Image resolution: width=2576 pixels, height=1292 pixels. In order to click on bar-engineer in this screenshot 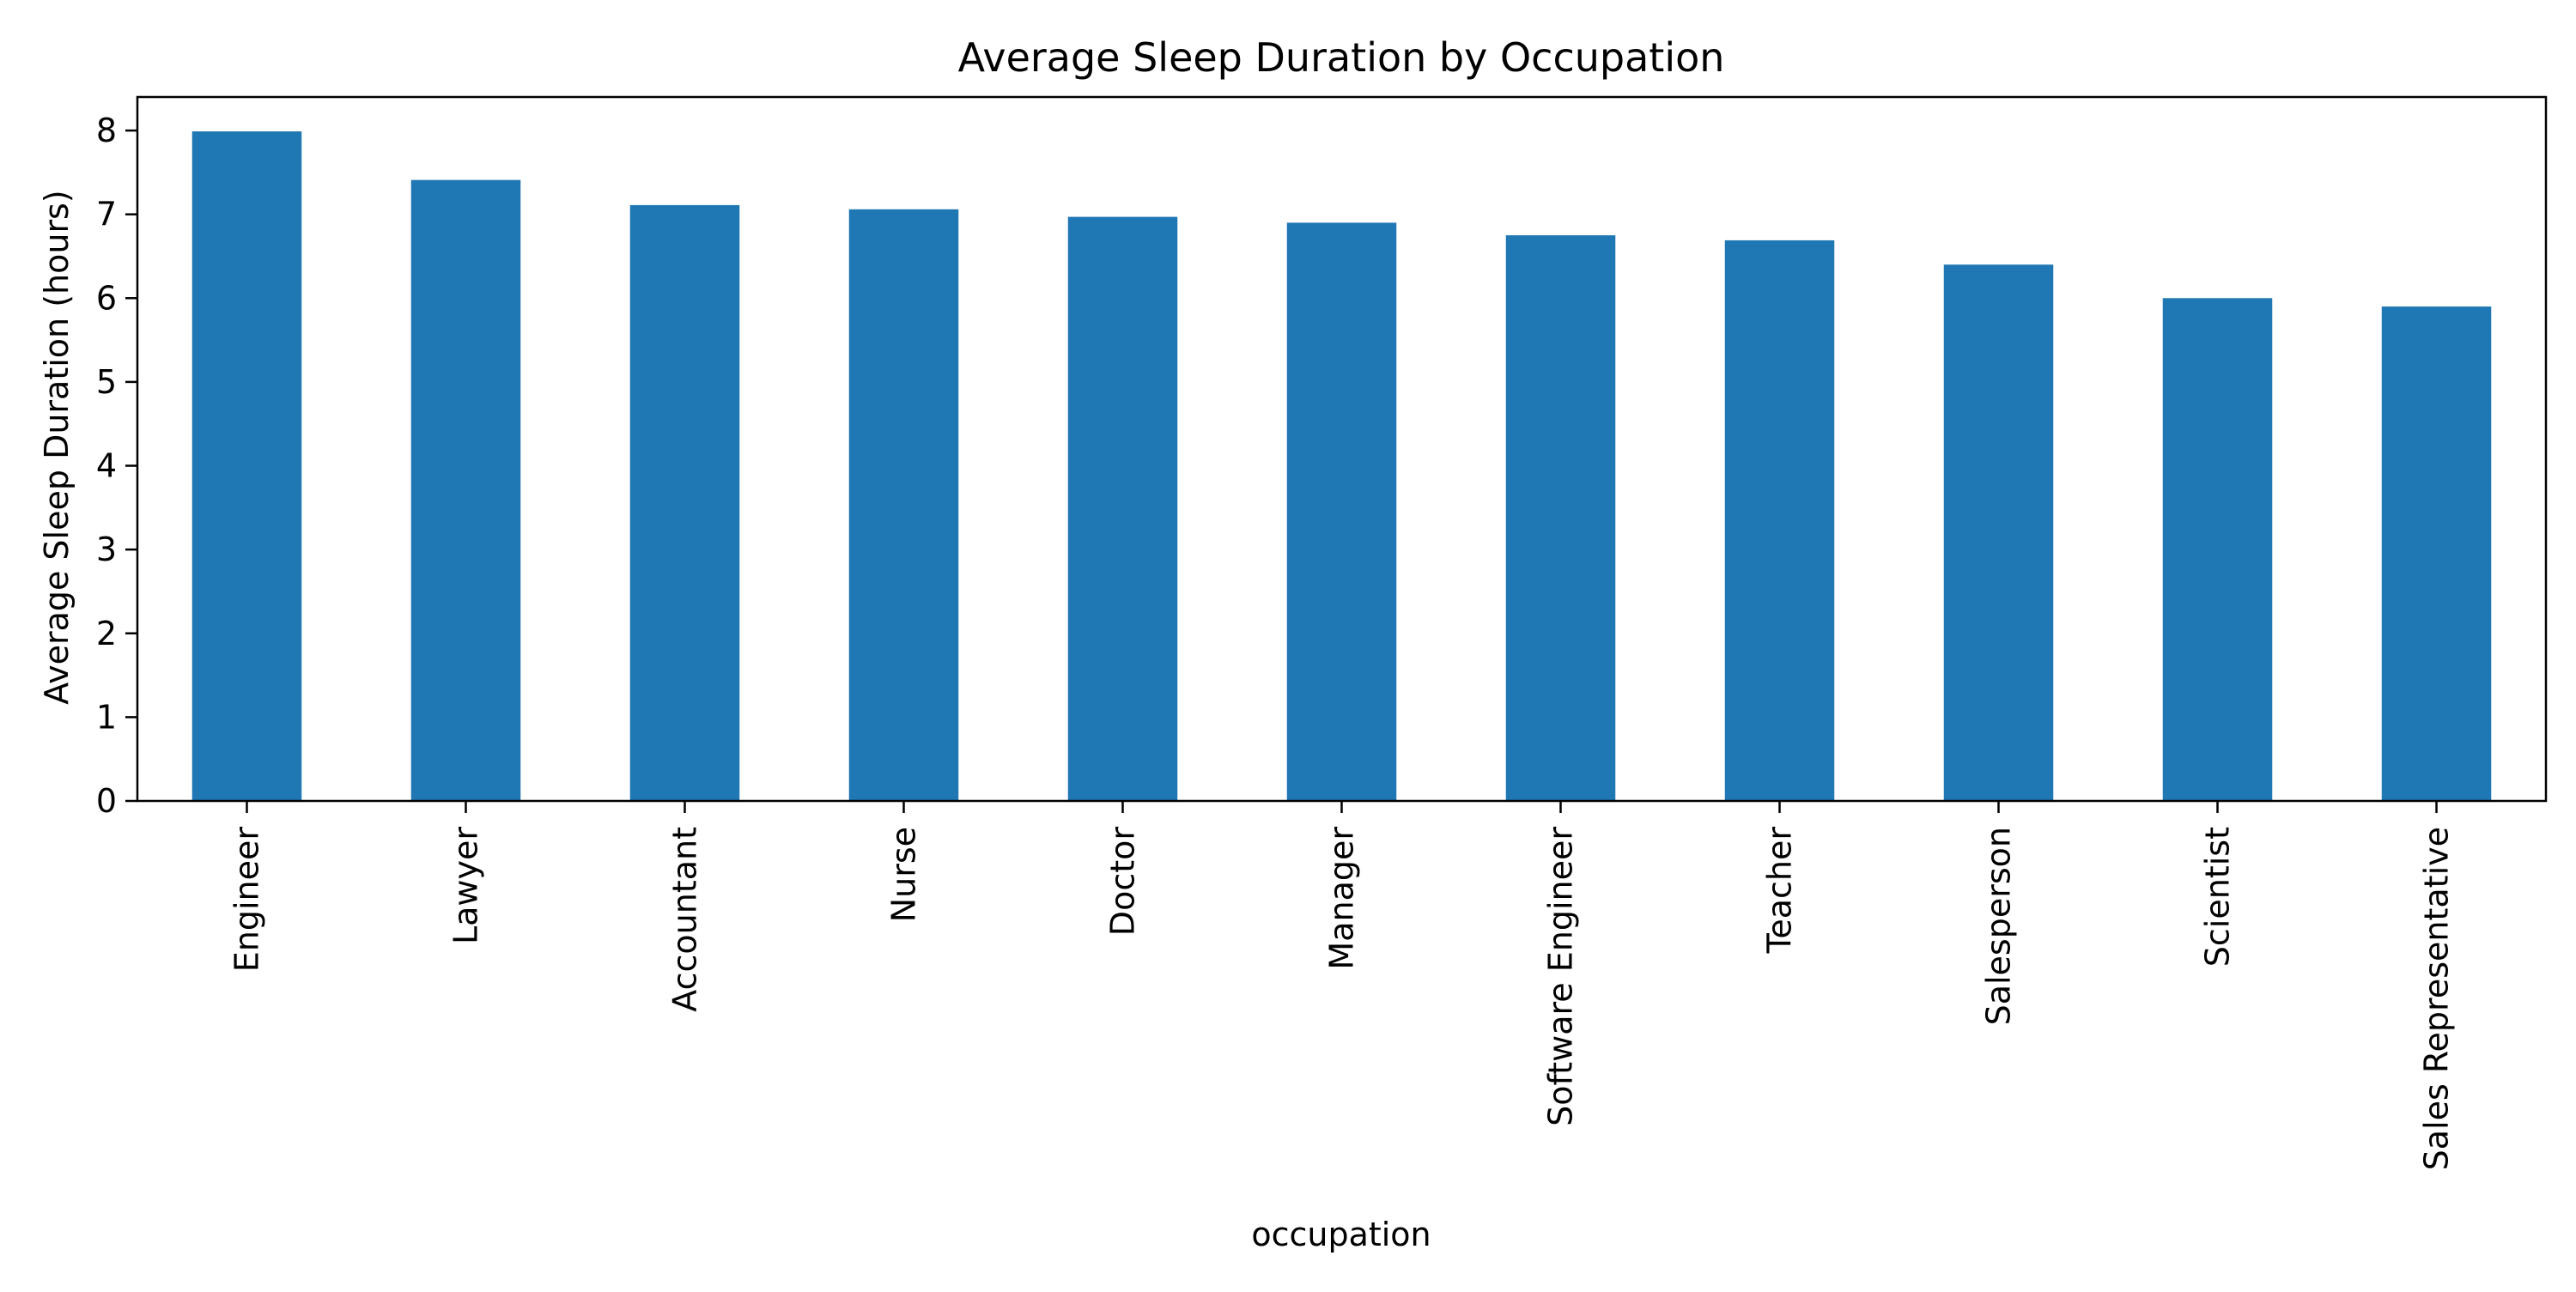, I will do `click(247, 466)`.